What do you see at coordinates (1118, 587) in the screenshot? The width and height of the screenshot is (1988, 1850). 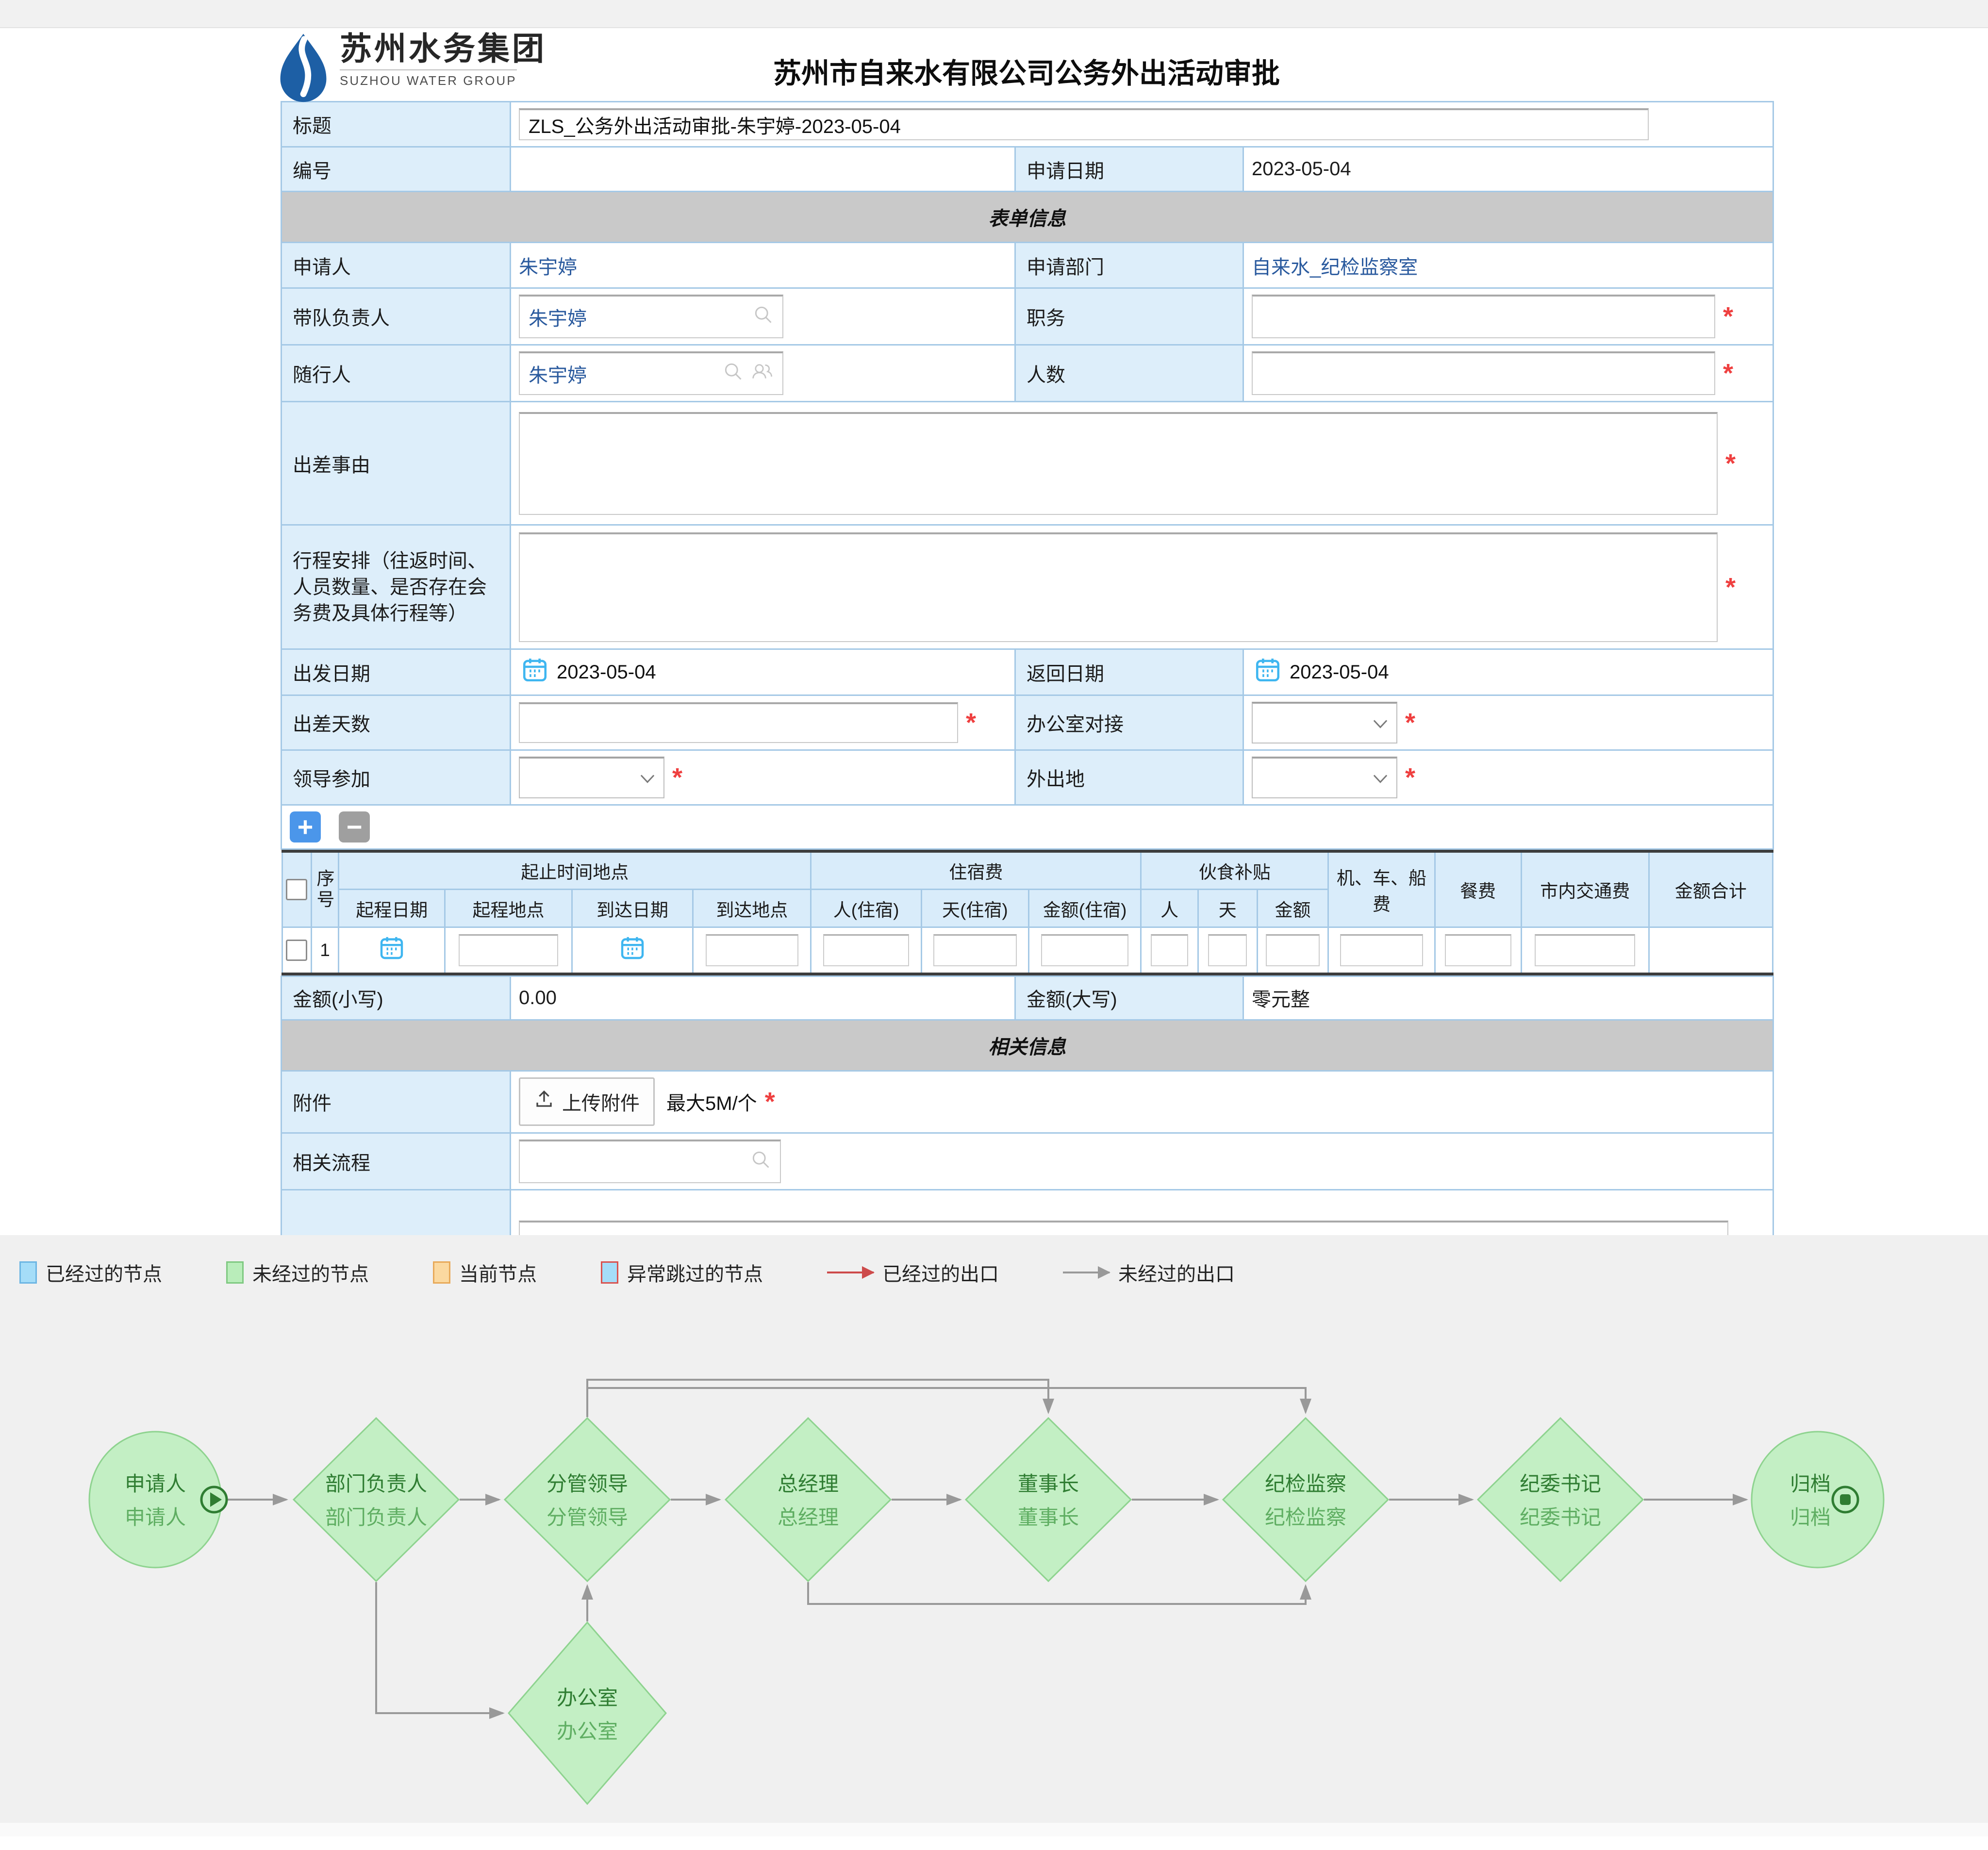 I see `itinerary-textarea` at bounding box center [1118, 587].